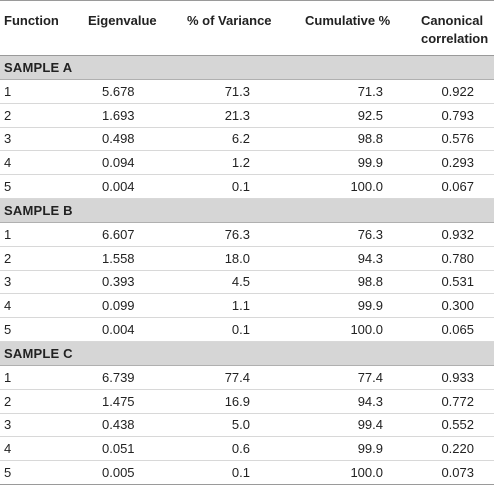 This screenshot has width=494, height=485. What do you see at coordinates (444, 401) in the screenshot?
I see `cell-canonical: 0.772` at bounding box center [444, 401].